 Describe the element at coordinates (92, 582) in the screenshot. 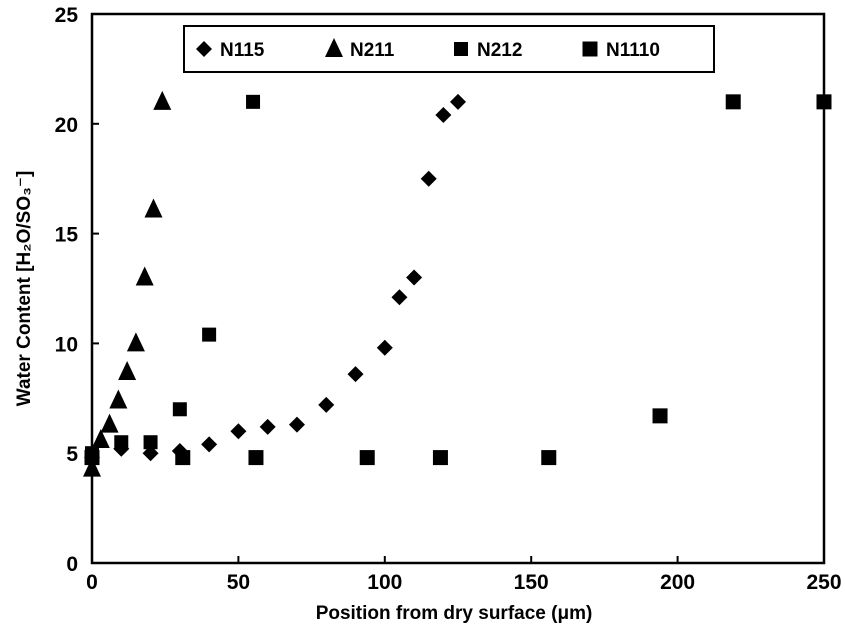

I see `x-tick-label: 0` at that location.